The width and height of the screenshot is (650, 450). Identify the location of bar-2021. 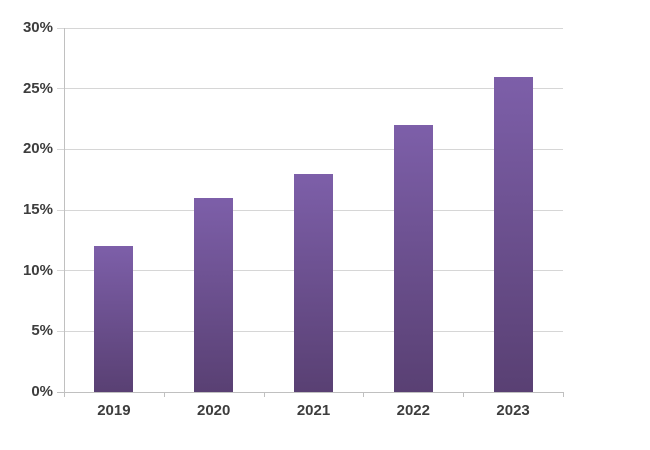
(313, 282).